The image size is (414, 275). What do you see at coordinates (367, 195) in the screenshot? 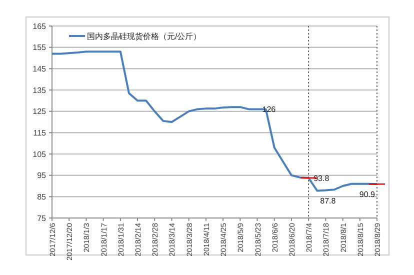
I see `annotation: 90.9` at bounding box center [367, 195].